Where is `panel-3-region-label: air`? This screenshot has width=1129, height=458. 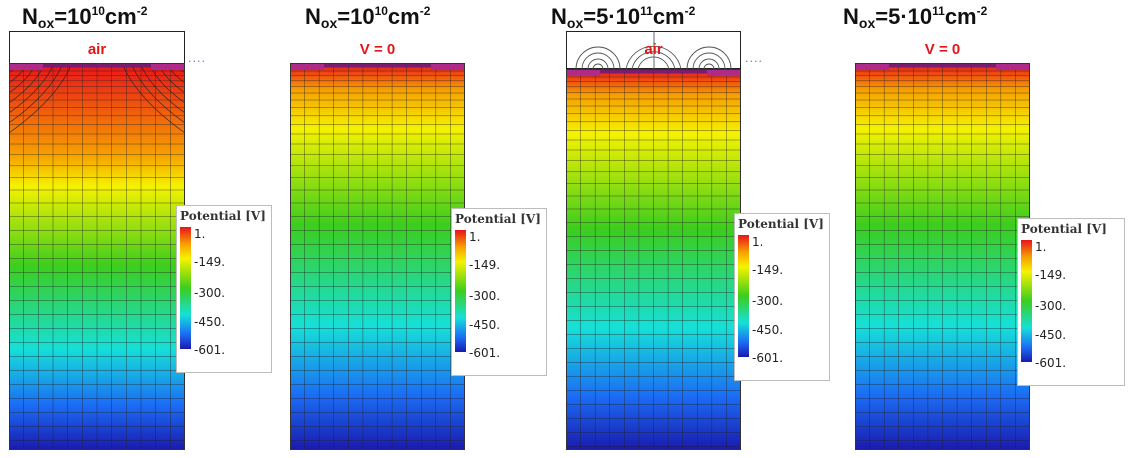
panel-3-region-label: air is located at coordinates (653, 49).